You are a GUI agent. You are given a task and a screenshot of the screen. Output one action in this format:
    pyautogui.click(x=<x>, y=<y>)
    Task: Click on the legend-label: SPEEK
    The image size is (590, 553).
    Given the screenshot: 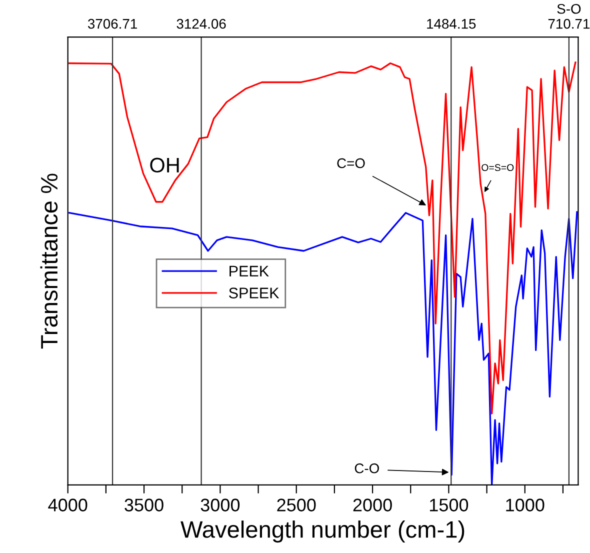 What is the action you would take?
    pyautogui.click(x=254, y=293)
    